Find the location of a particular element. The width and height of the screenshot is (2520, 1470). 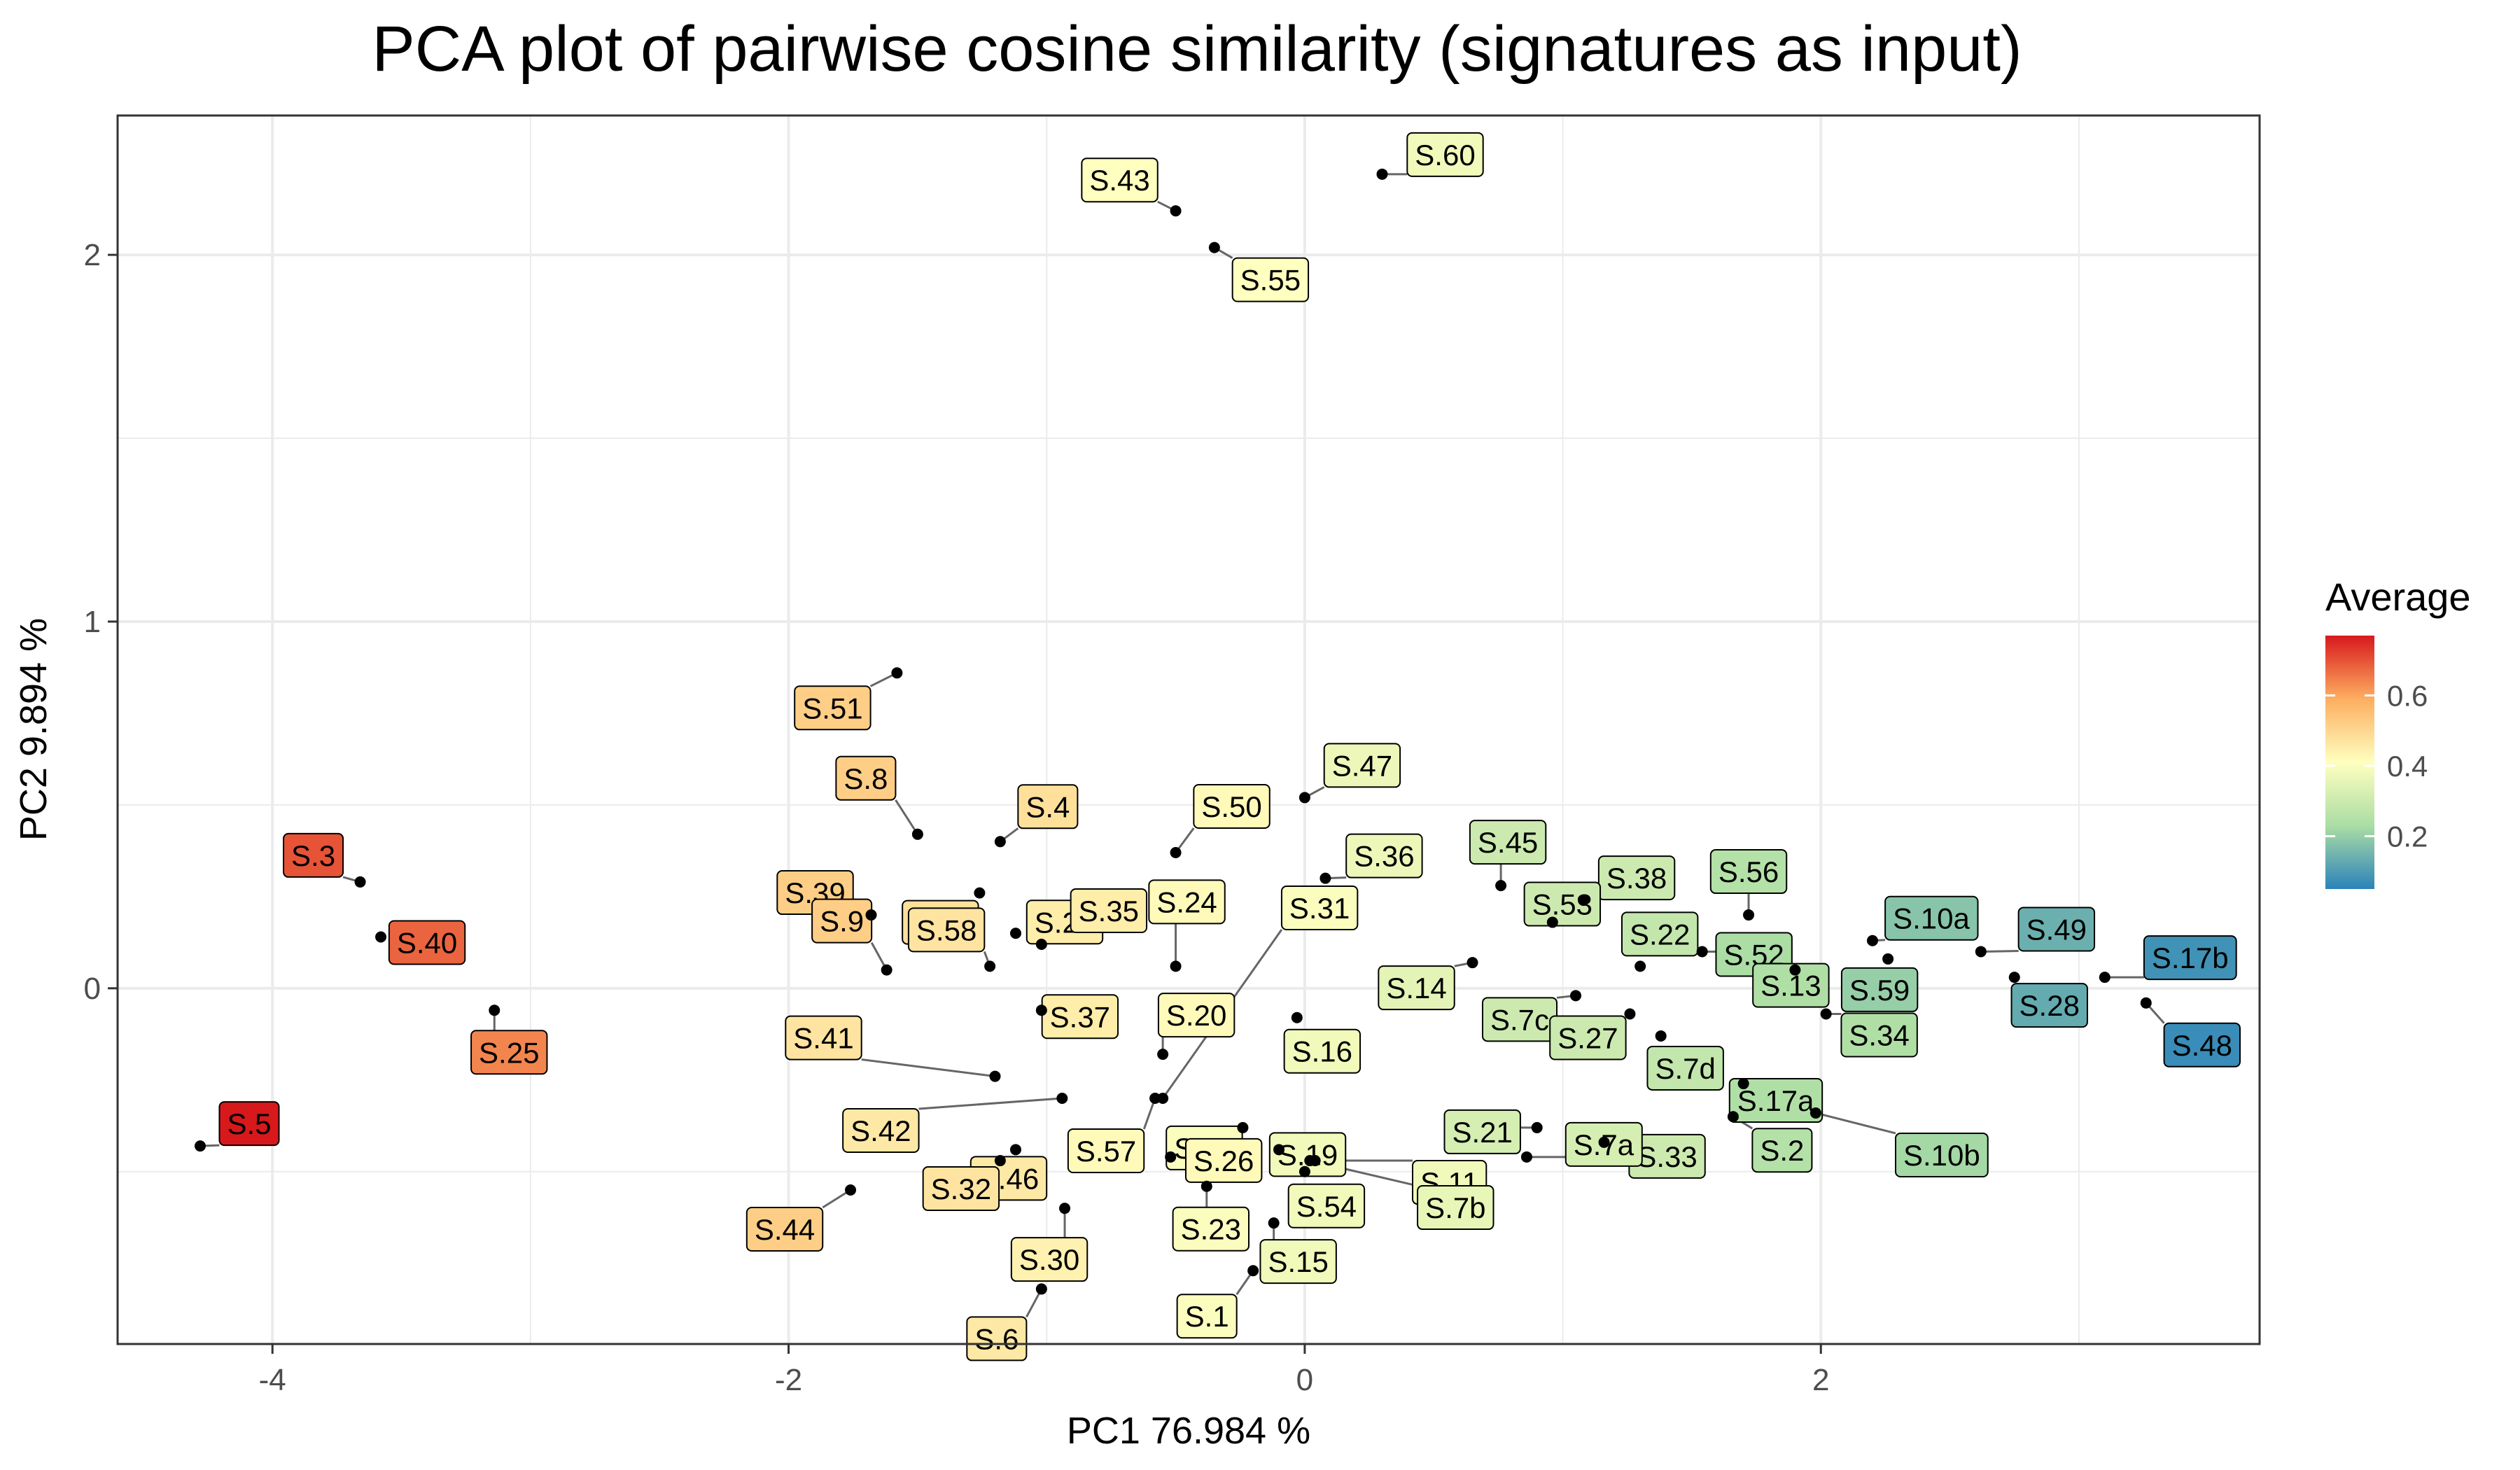

x-tick-label: 2 is located at coordinates (1820, 1380).